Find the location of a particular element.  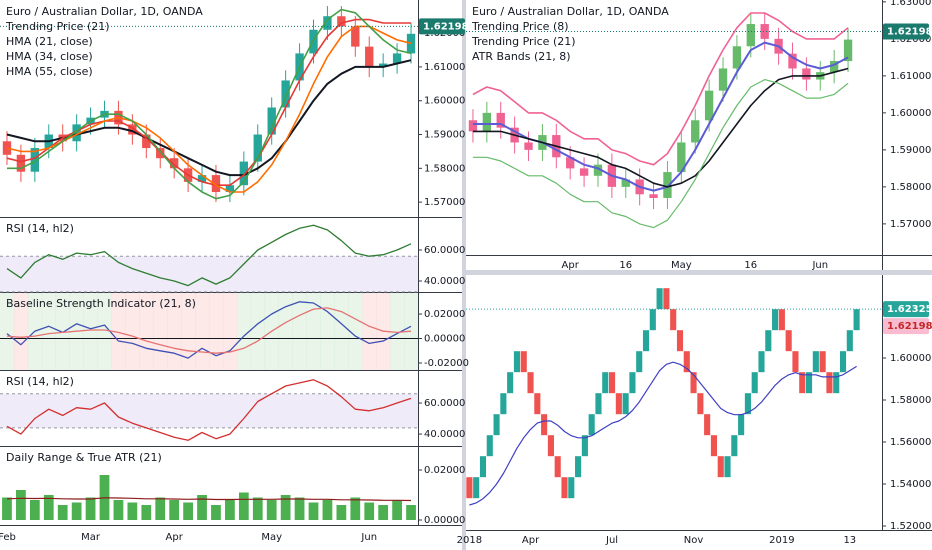

y-tick-label: 1.52000 is located at coordinates (910, 526).